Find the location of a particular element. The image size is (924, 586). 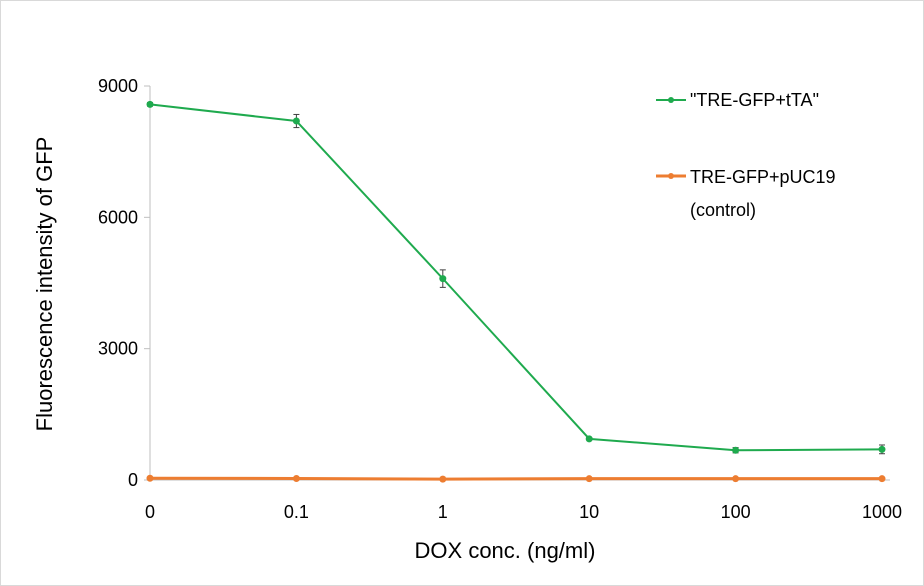

legend-label-line-2: (control) is located at coordinates (723, 210).